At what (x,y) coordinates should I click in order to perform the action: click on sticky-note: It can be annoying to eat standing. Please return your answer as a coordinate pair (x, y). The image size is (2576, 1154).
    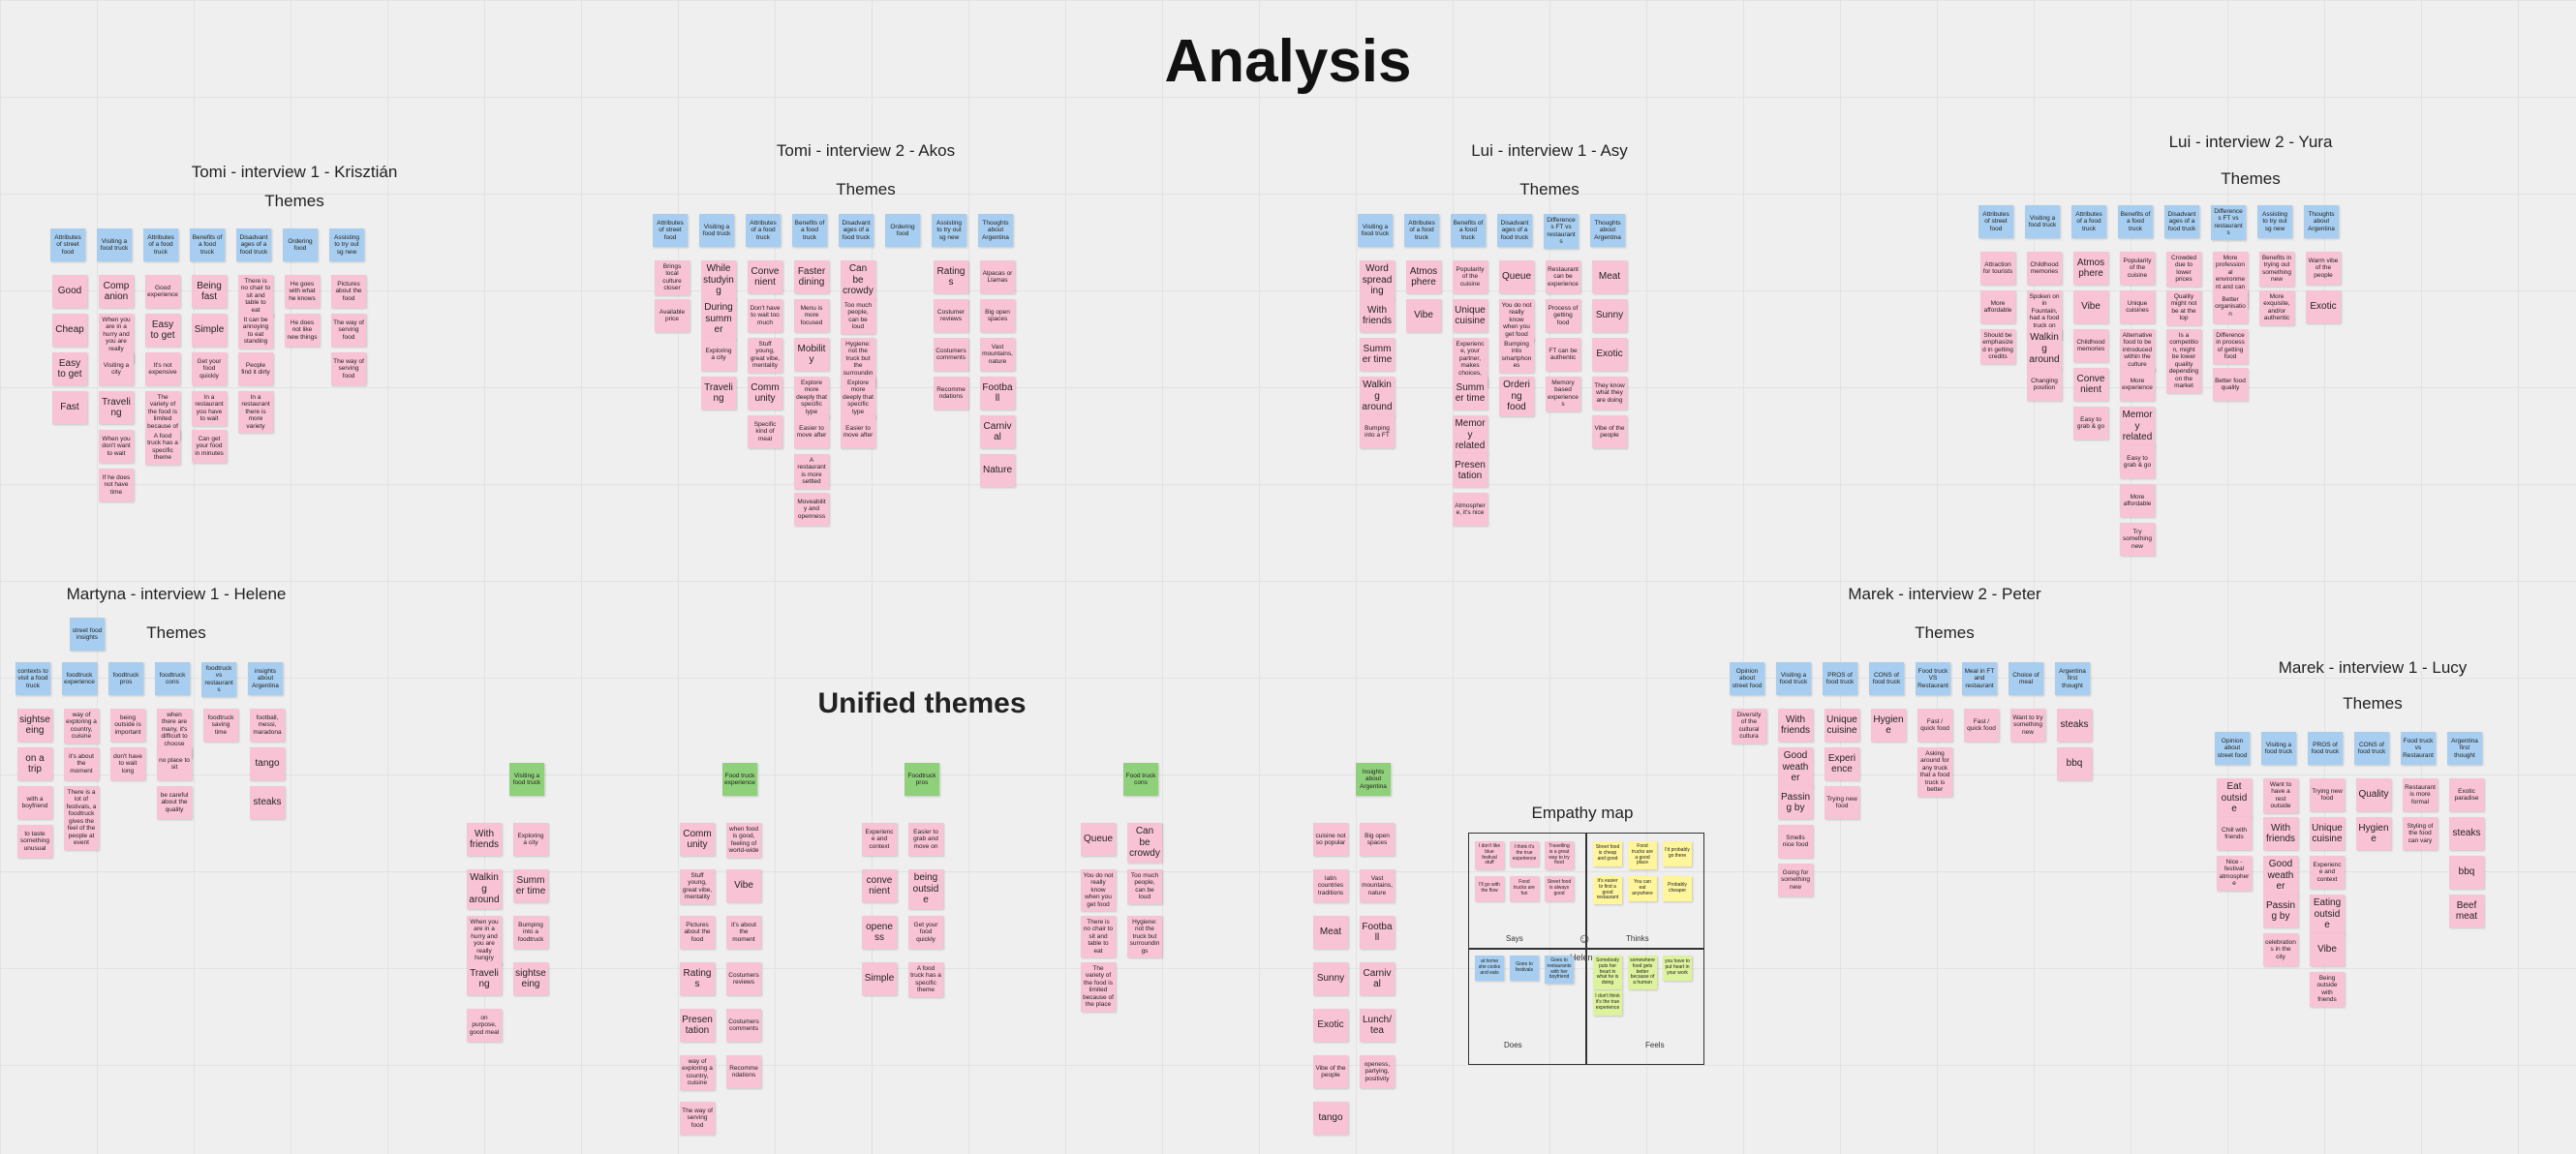
    Looking at the image, I should click on (255, 331).